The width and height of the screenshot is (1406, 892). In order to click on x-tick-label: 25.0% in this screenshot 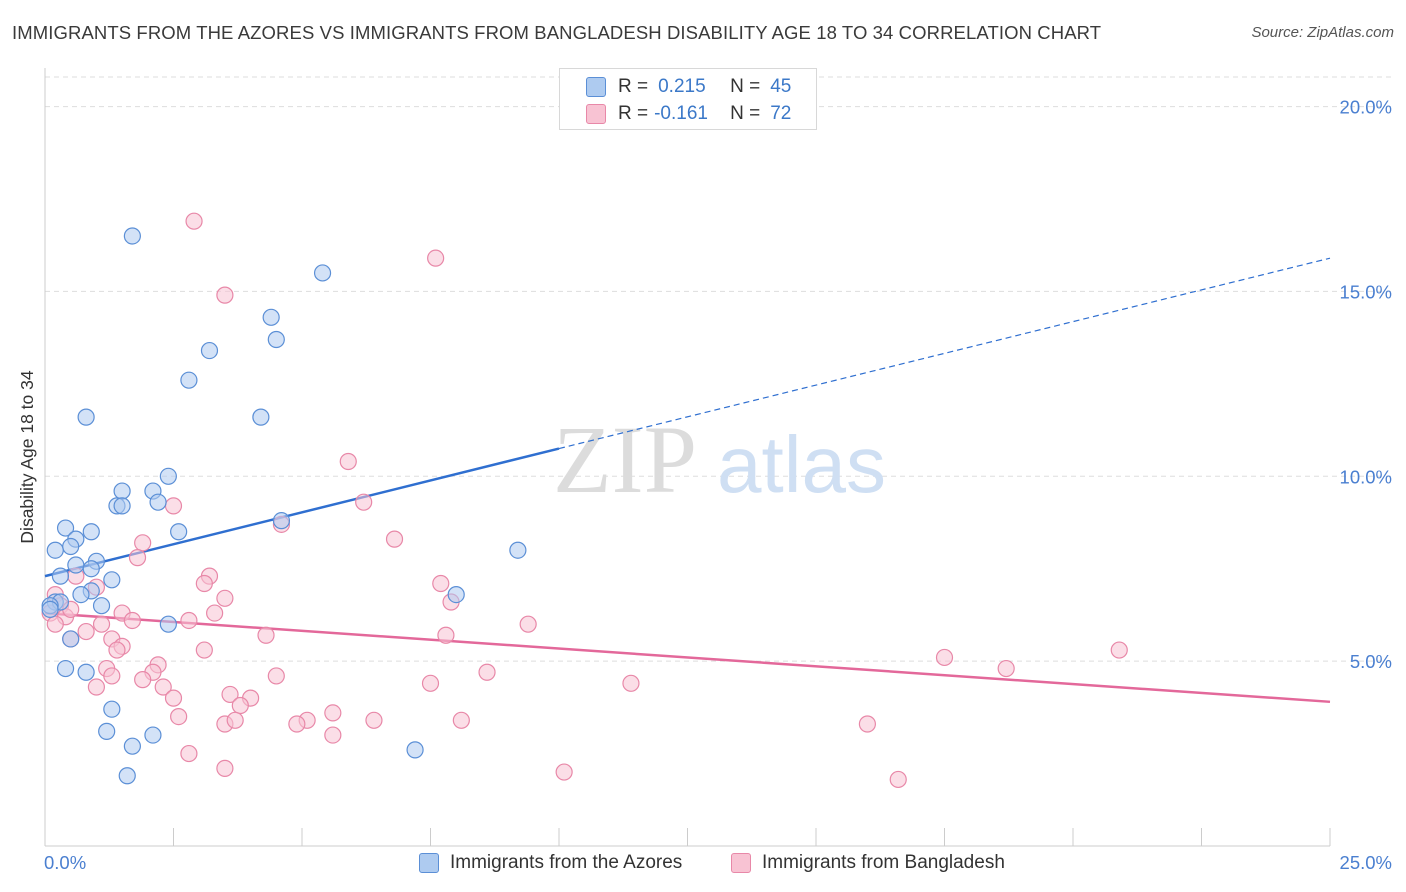, I will do `click(1366, 862)`.